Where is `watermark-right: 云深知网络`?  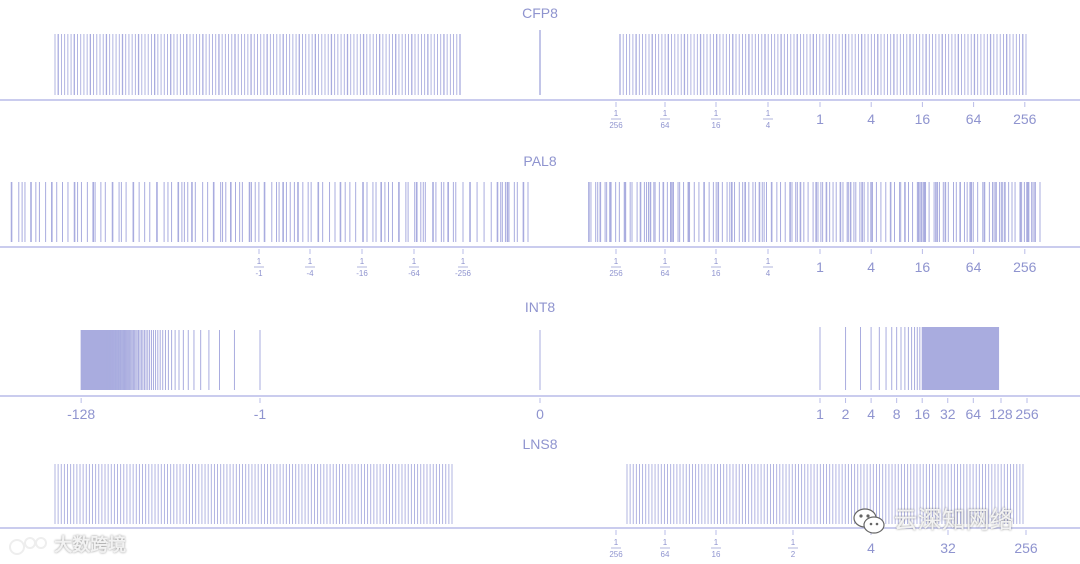
watermark-right: 云深知网络 is located at coordinates (933, 517).